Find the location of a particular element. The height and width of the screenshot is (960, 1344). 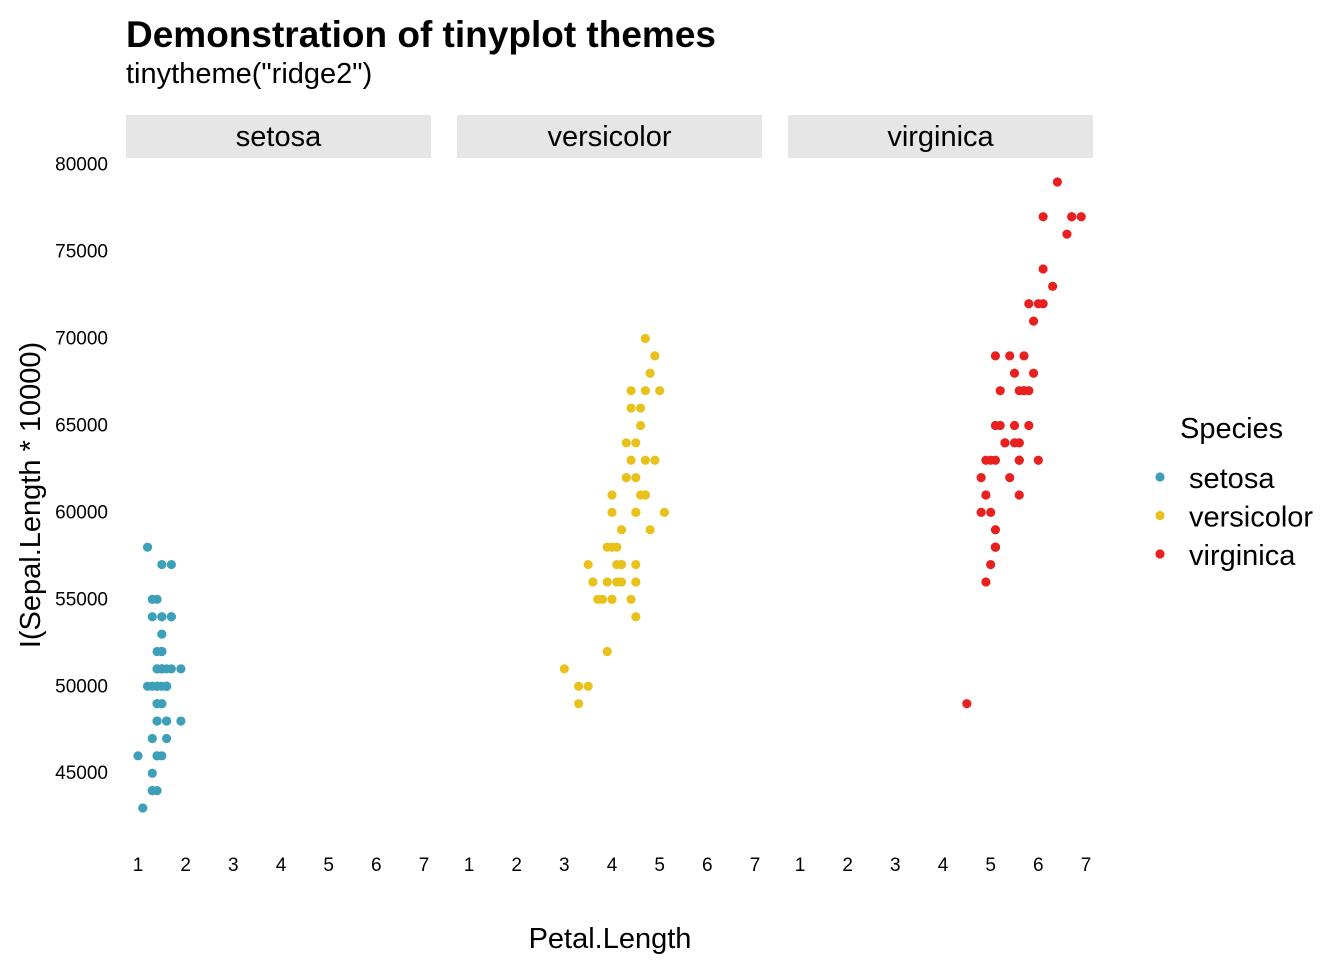

legend-label-virginica: virginica is located at coordinates (1242, 556).